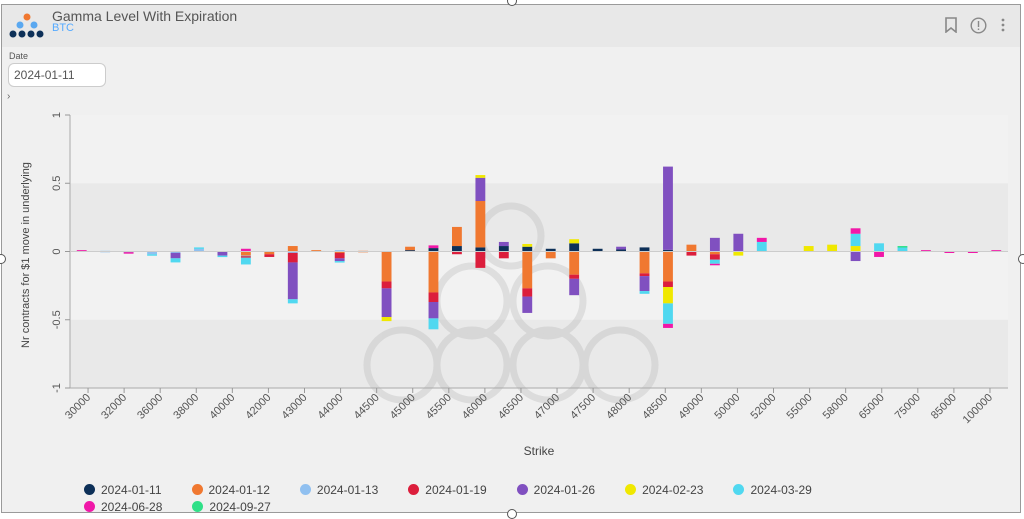 The height and width of the screenshot is (519, 1024). I want to click on info-icon, so click(978, 27).